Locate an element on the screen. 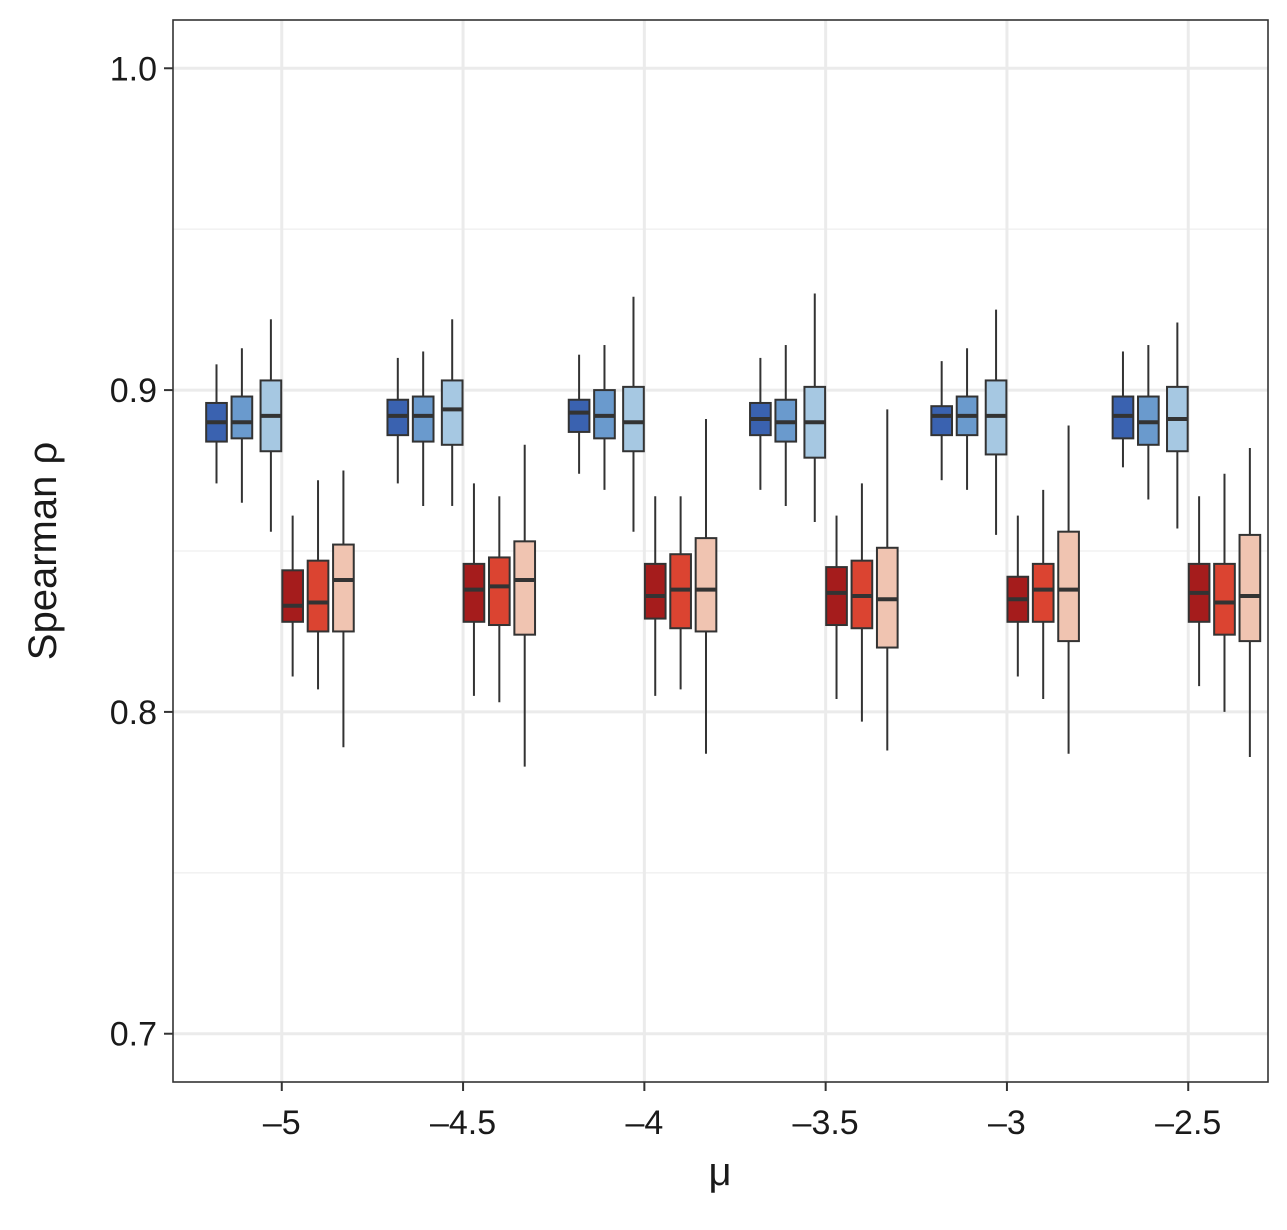  y-tick-label: 1.0 is located at coordinates (133, 69).